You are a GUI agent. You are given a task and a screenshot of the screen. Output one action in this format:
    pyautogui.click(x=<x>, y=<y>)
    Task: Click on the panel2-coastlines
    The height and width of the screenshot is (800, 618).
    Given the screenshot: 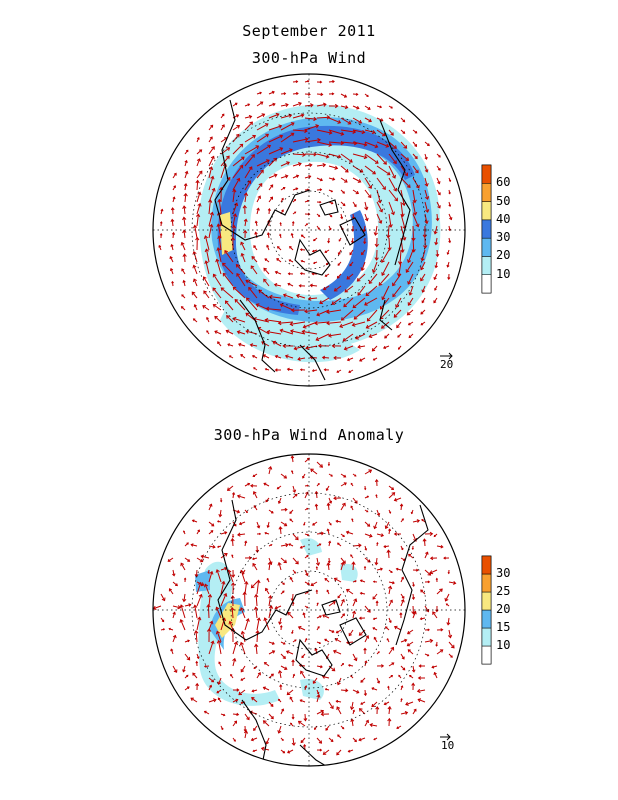 What is the action you would take?
    pyautogui.click(x=323, y=632)
    